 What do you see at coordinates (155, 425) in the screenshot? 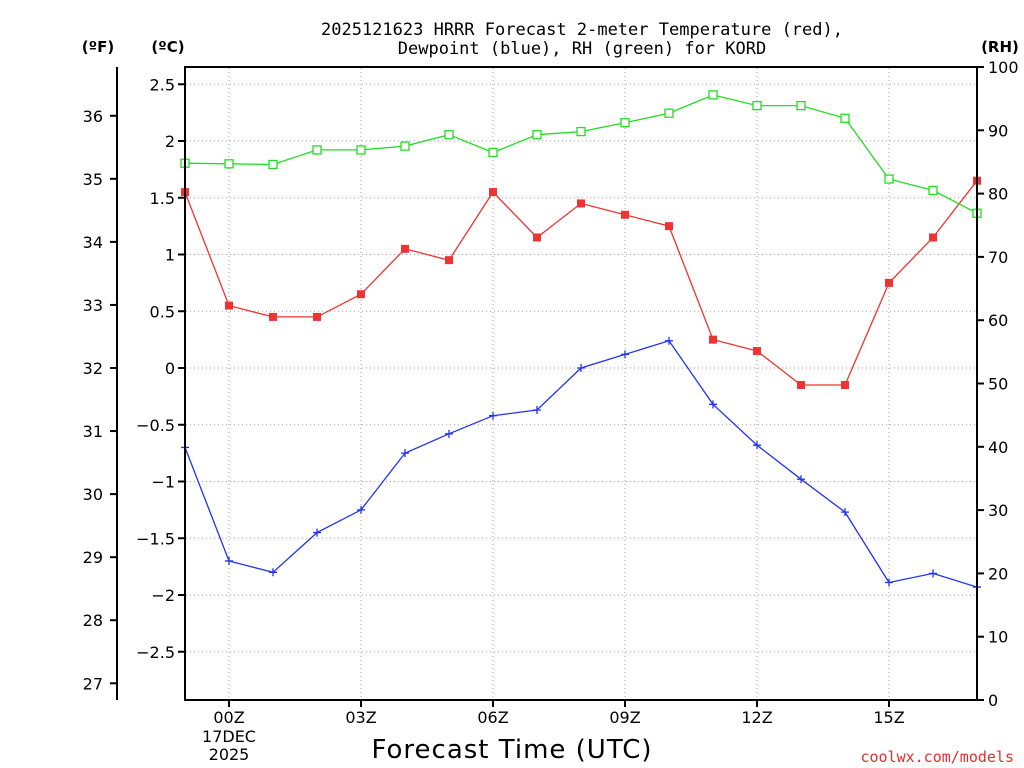
I see `celsius-tick-label: −0.5` at bounding box center [155, 425].